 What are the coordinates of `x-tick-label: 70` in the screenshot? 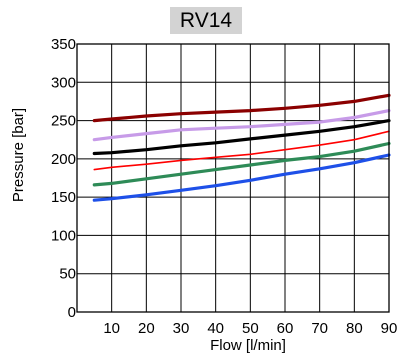 It's located at (319, 328).